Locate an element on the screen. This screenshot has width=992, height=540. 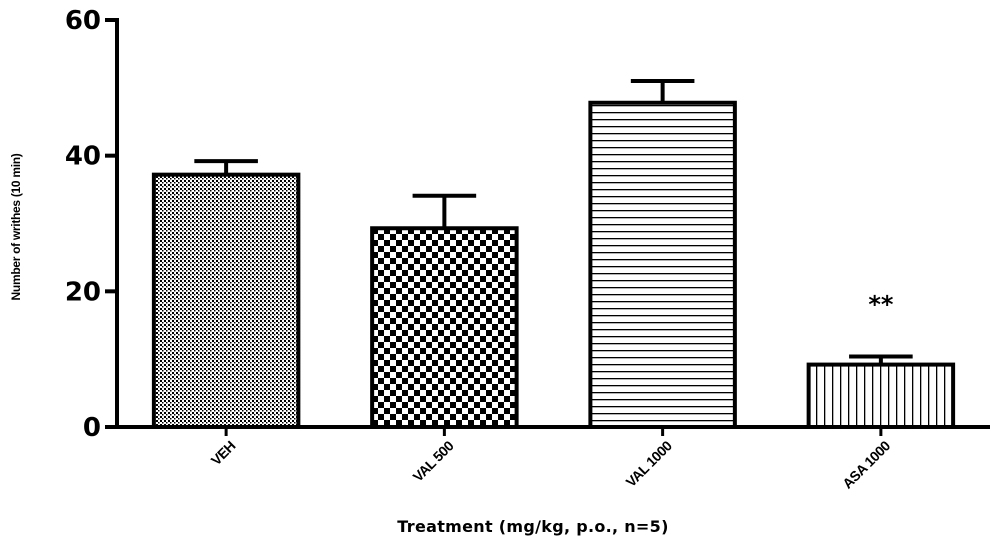
significance-annotation: ** is located at coordinates (881, 304).